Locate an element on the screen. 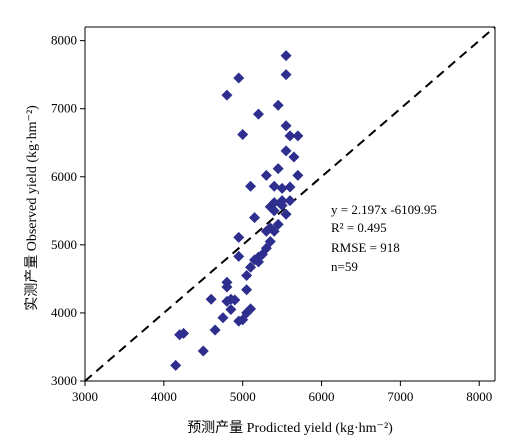 Image resolution: width=530 pixels, height=444 pixels. x-tick-label: 5000 is located at coordinates (243, 396).